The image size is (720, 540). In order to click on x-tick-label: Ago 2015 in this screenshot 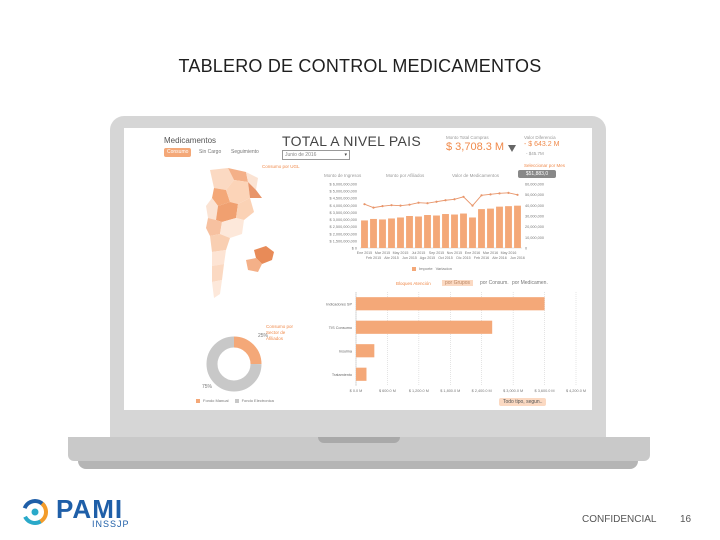, I will do `click(427, 258)`.